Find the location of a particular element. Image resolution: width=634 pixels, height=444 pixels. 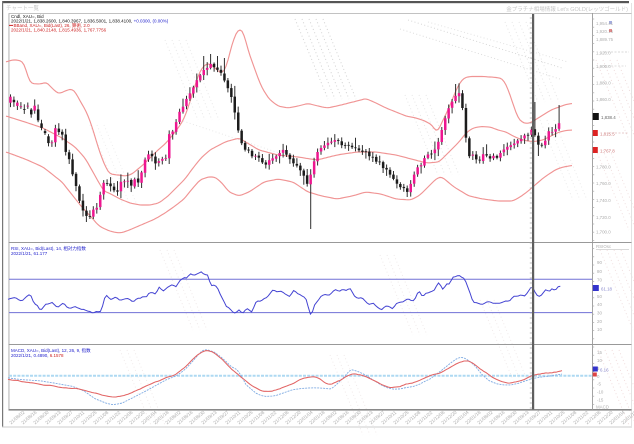

svg-text: RSIOsc is located at coordinates (604, 246).